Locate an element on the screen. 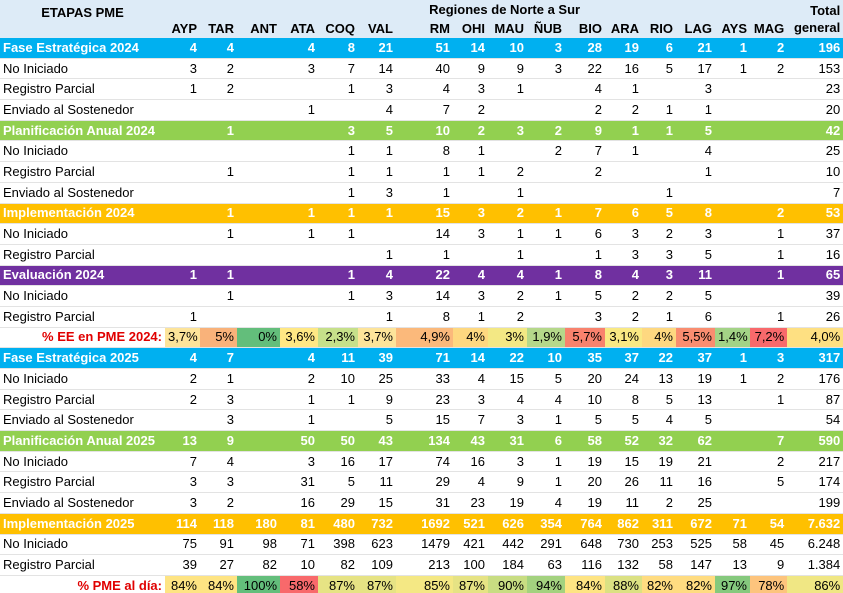 This screenshot has width=843, height=593. cell: 9 is located at coordinates (507, 69).